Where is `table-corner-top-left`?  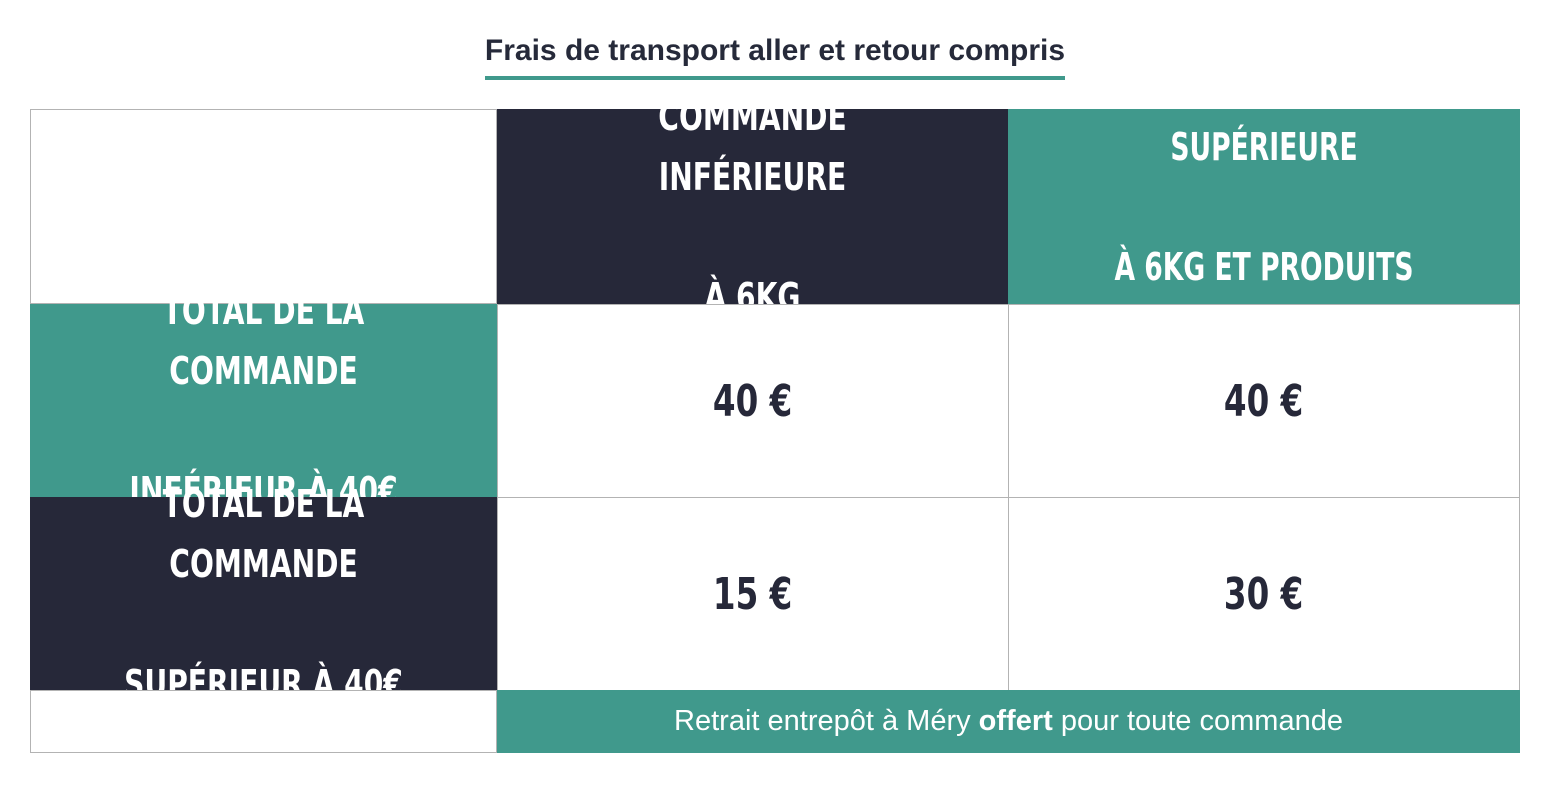 table-corner-top-left is located at coordinates (263, 206).